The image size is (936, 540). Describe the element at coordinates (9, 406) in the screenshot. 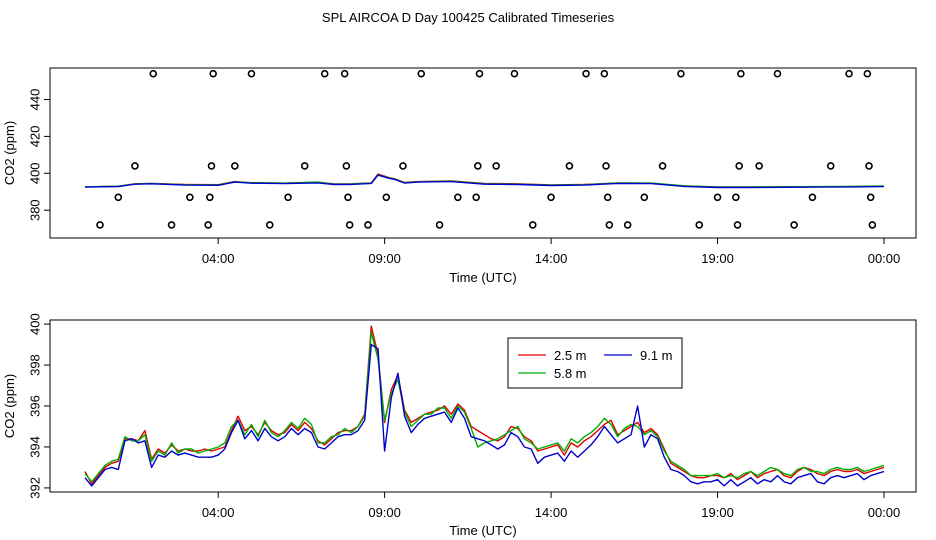

I see `bottom-y-label: CO2 (ppm)` at that location.